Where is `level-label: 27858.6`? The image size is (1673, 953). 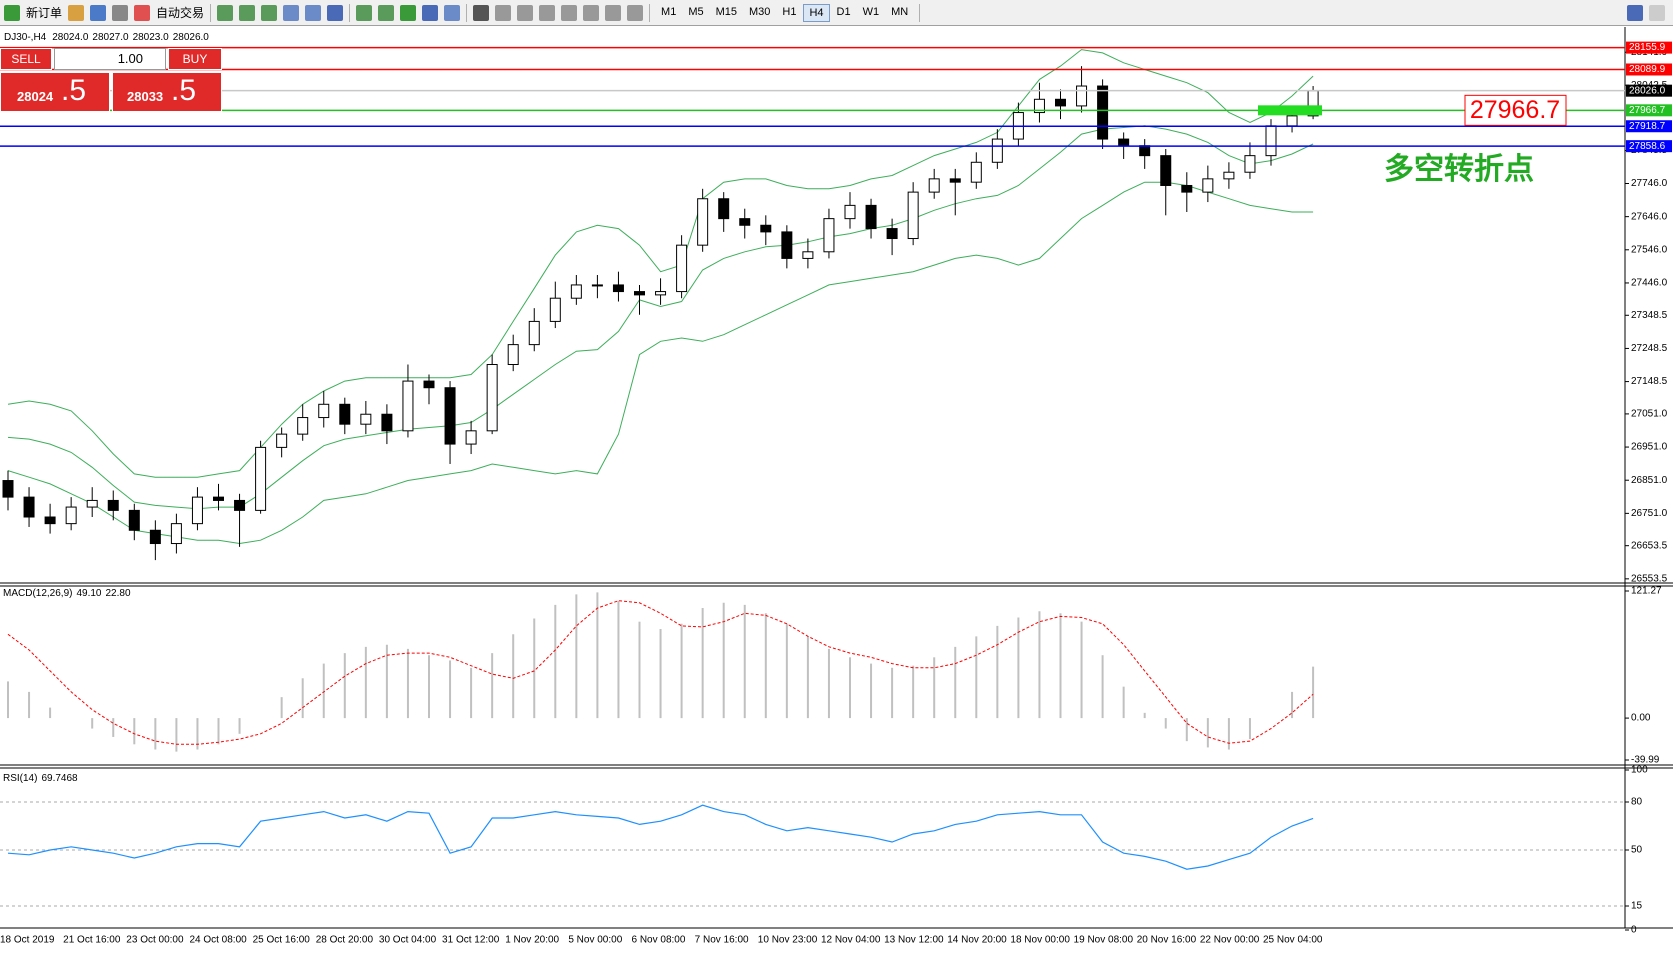
level-label: 27858.6 is located at coordinates (1647, 146).